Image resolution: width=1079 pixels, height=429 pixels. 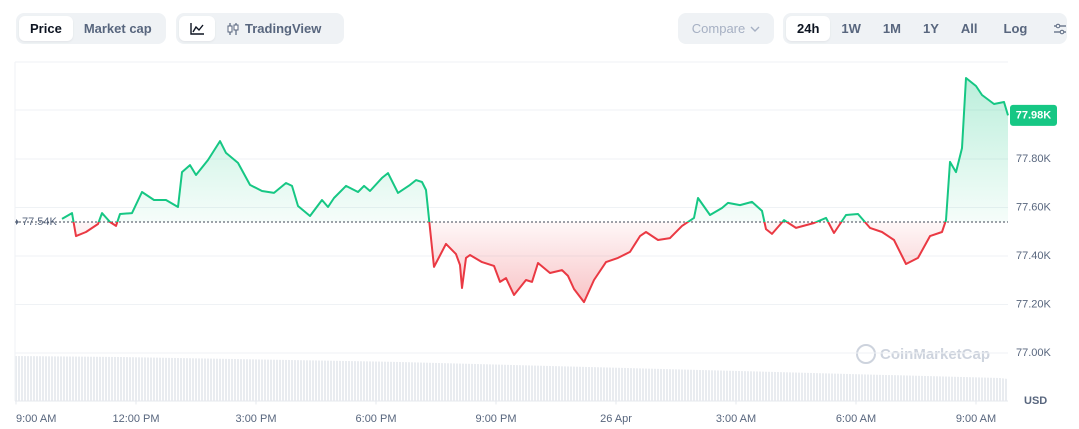 What do you see at coordinates (1034, 159) in the screenshot?
I see `y-tick-label: 77.80K` at bounding box center [1034, 159].